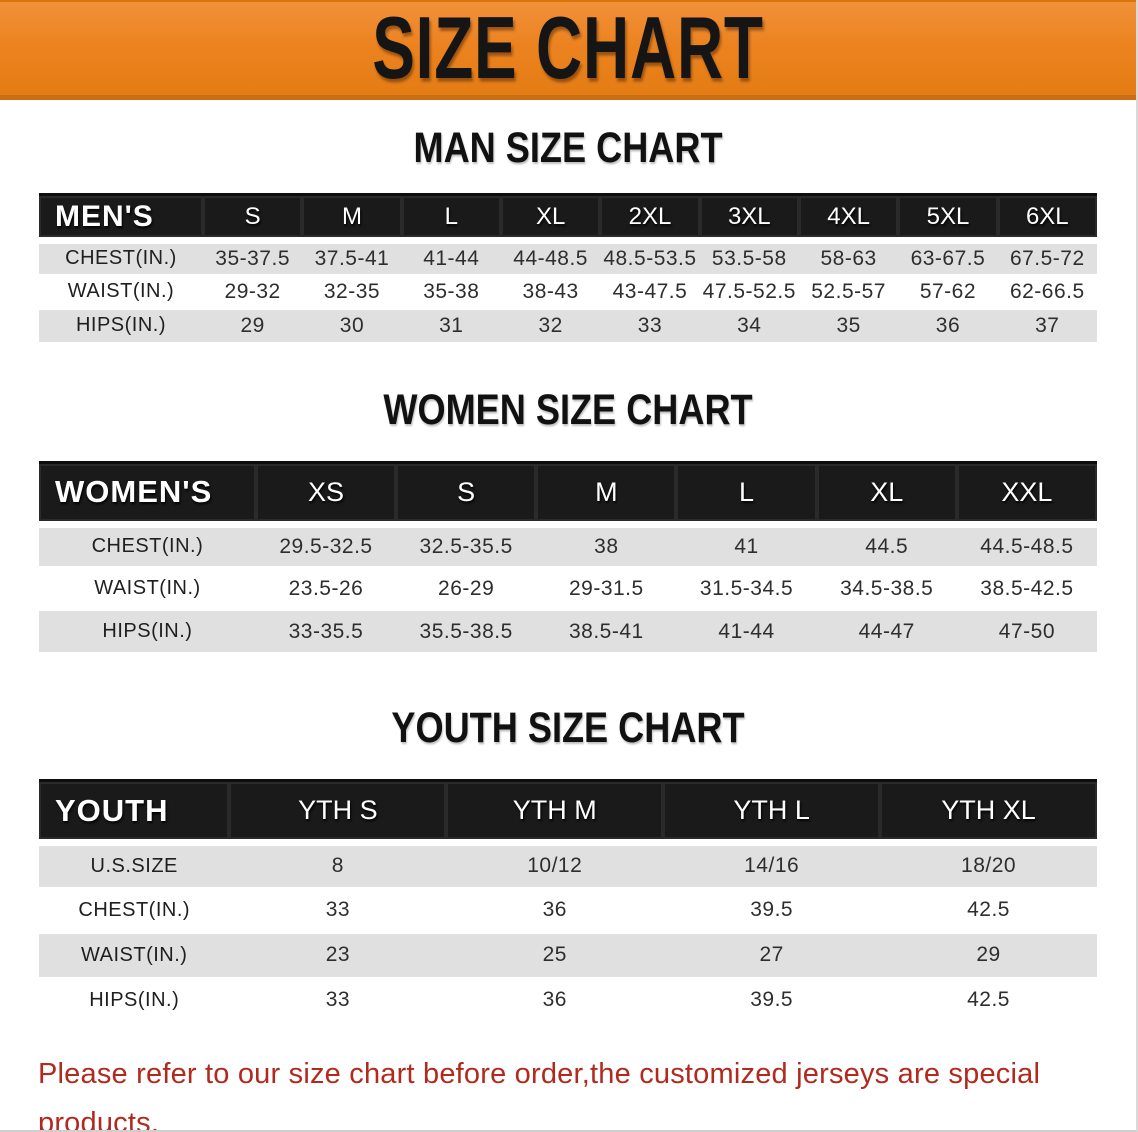 Image resolution: width=1138 pixels, height=1132 pixels. What do you see at coordinates (772, 865) in the screenshot?
I see `youth-value-cell: 14/16` at bounding box center [772, 865].